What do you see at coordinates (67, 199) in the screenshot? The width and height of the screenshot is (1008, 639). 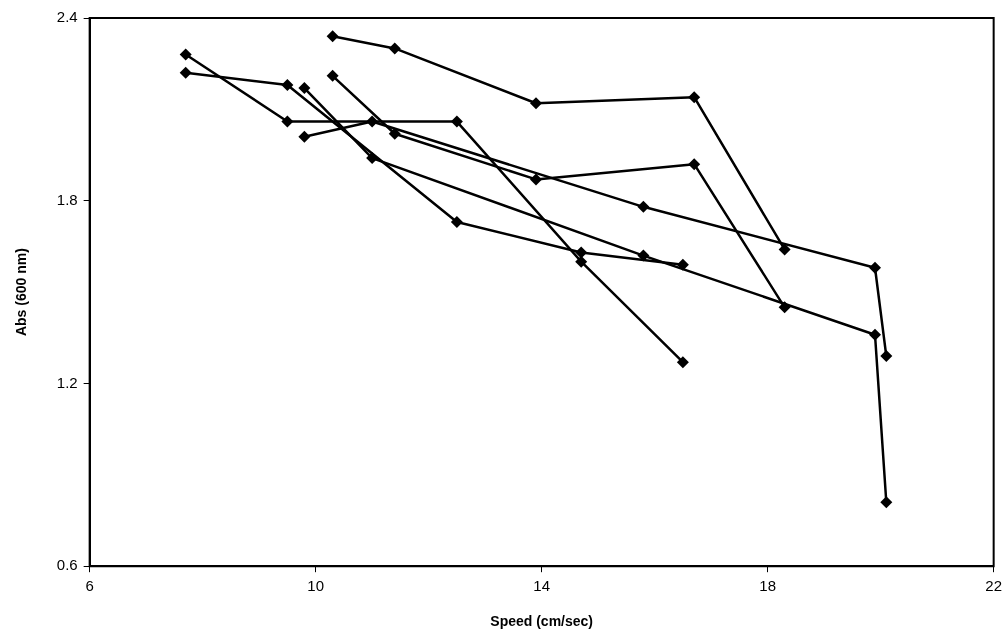 I see `y-tick-label: 1.8` at bounding box center [67, 199].